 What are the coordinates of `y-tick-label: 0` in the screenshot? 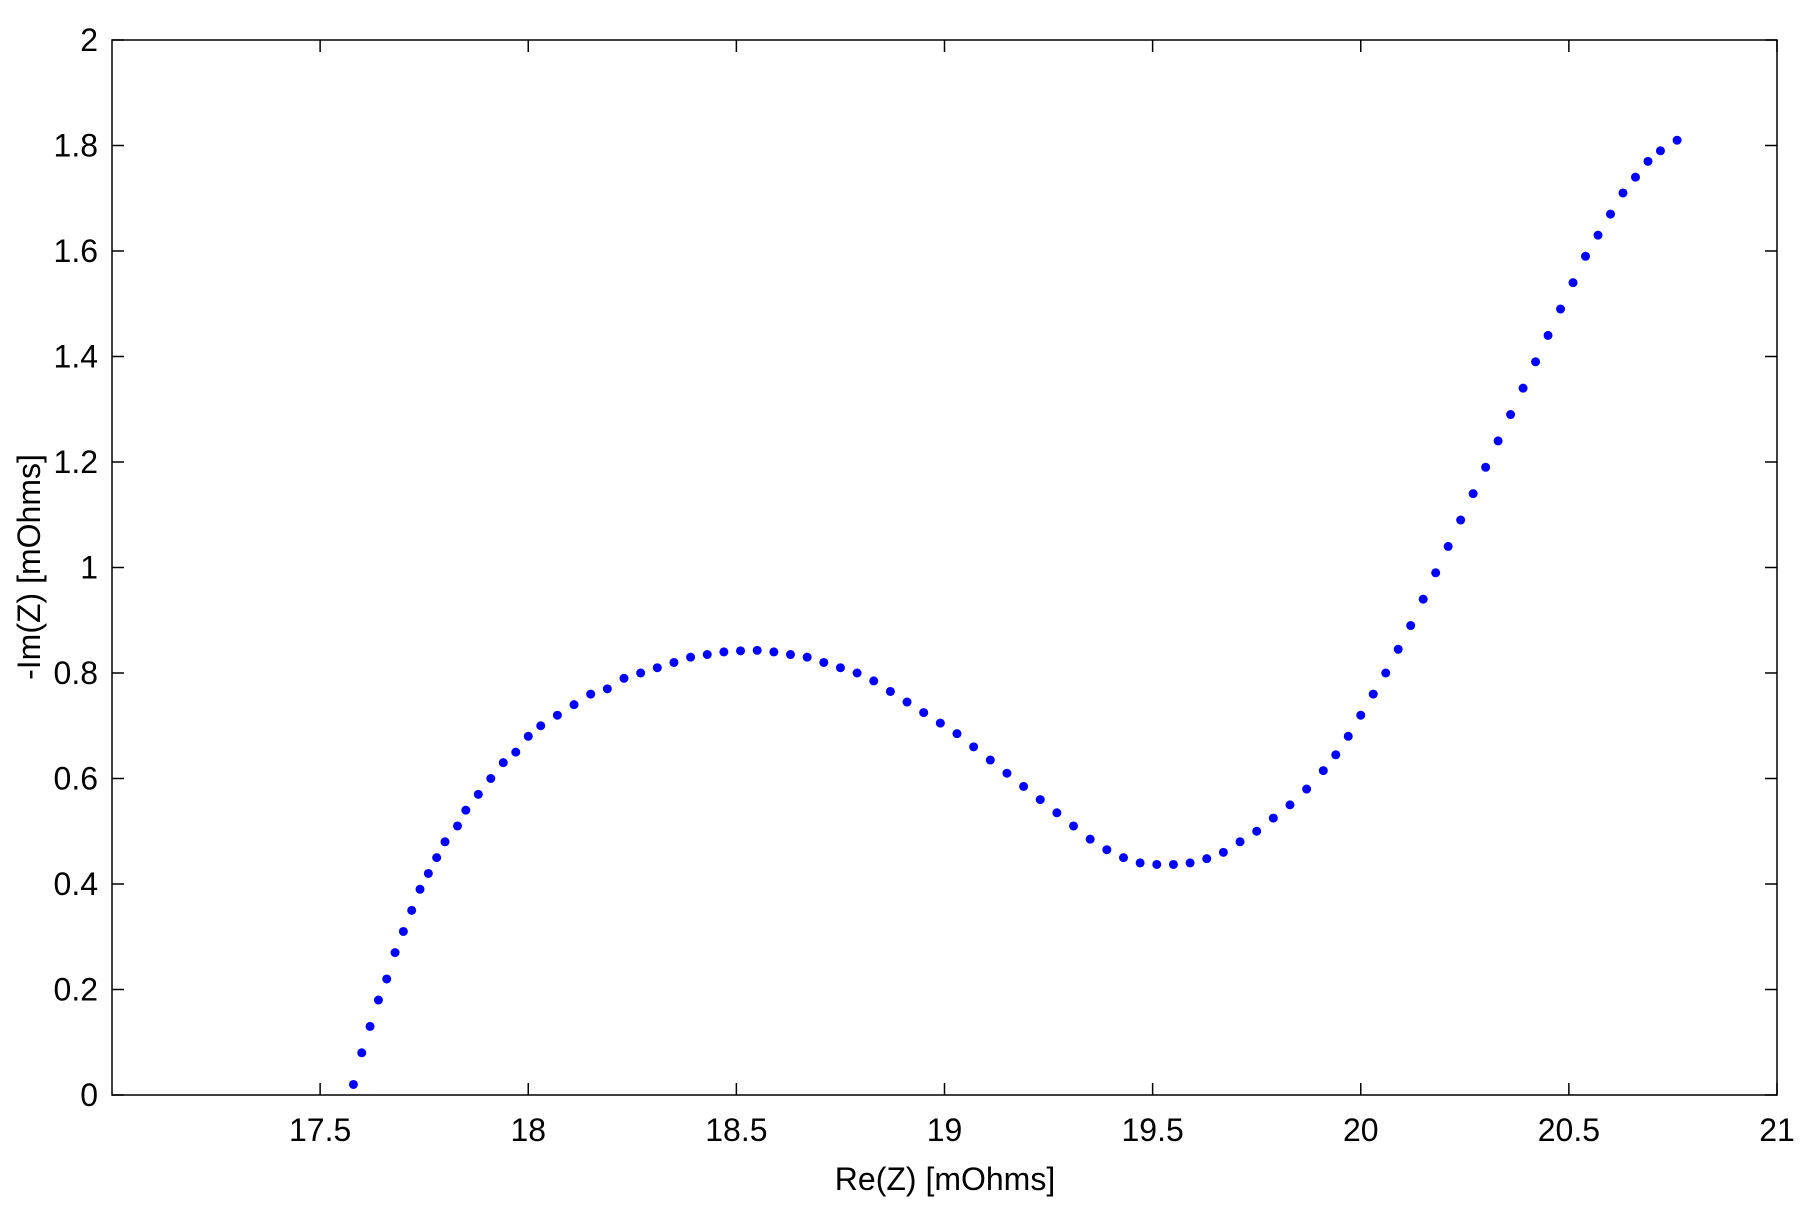 It's located at (89, 1095).